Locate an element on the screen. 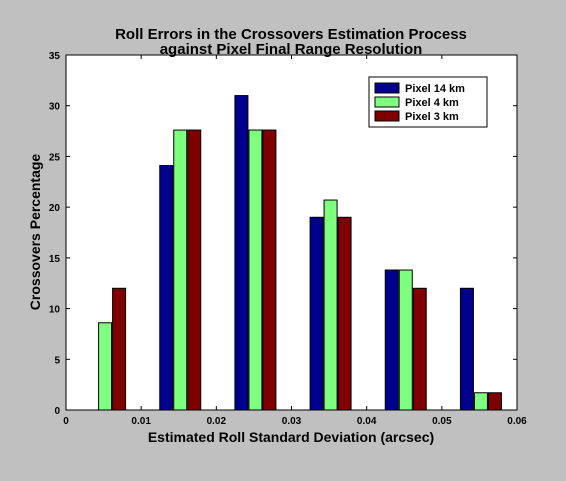 The image size is (566, 481). chart-title-line-2: against Pixel Final Range Resolution is located at coordinates (291, 49).